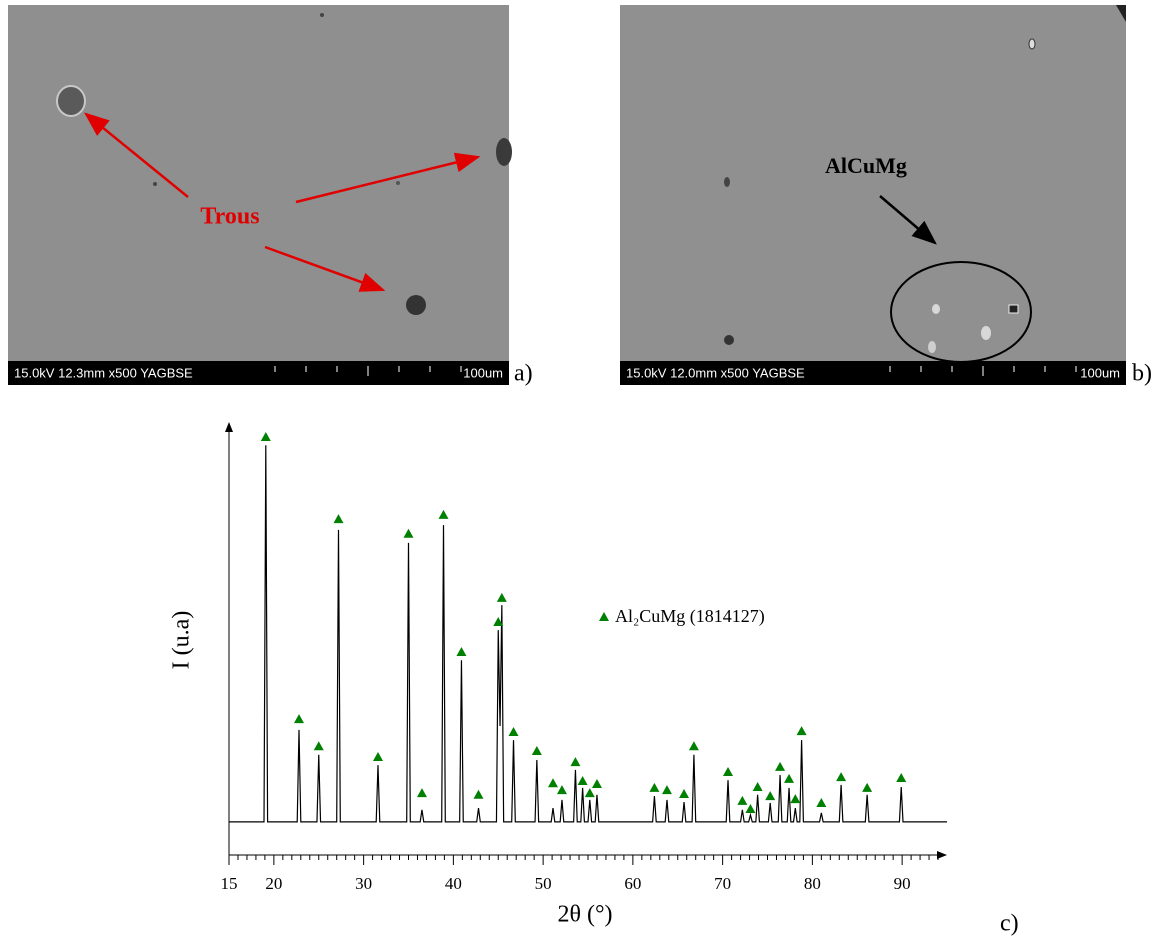 The width and height of the screenshot is (1165, 944). I want to click on x-tick-label: 70, so click(722, 883).